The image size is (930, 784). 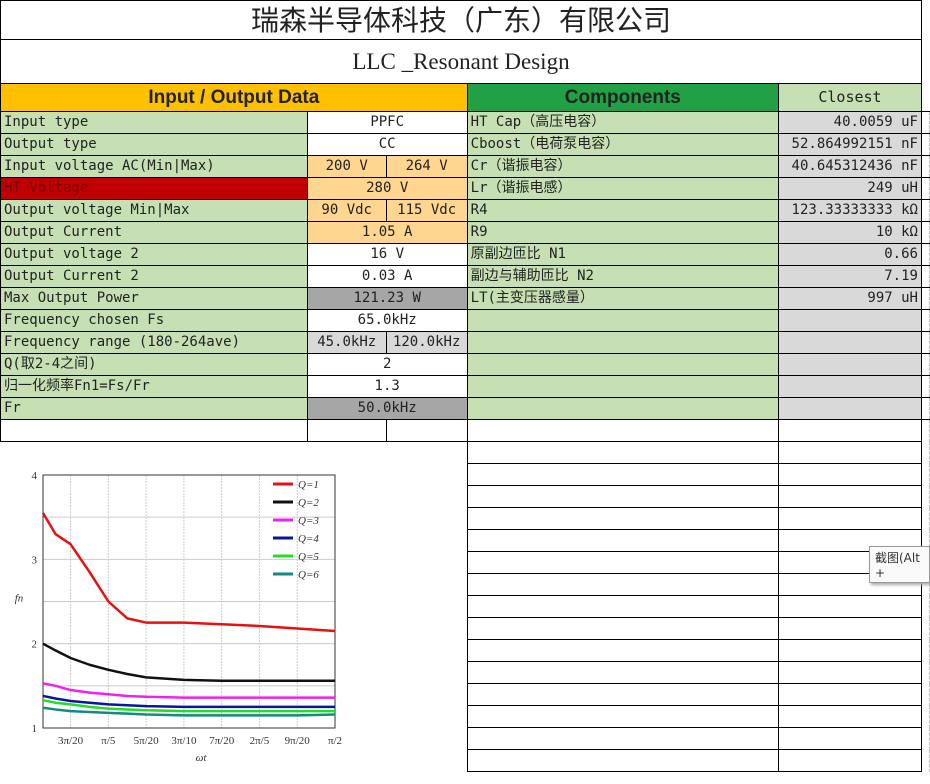 I want to click on component-value-cell: 7.19, so click(x=850, y=276).